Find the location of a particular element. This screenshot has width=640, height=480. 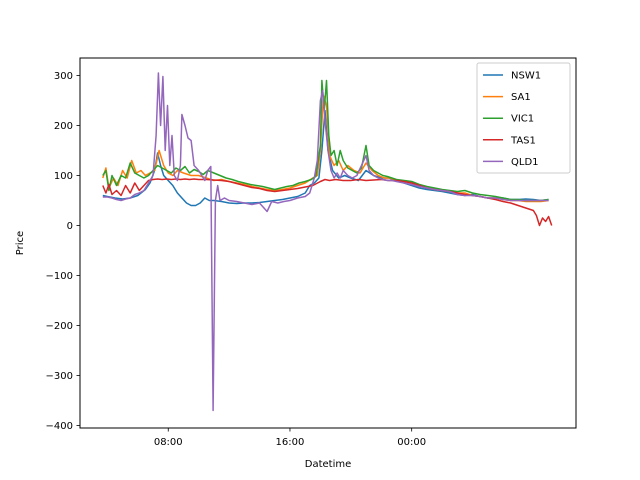

y-tick-label: 300 is located at coordinates (63, 76).